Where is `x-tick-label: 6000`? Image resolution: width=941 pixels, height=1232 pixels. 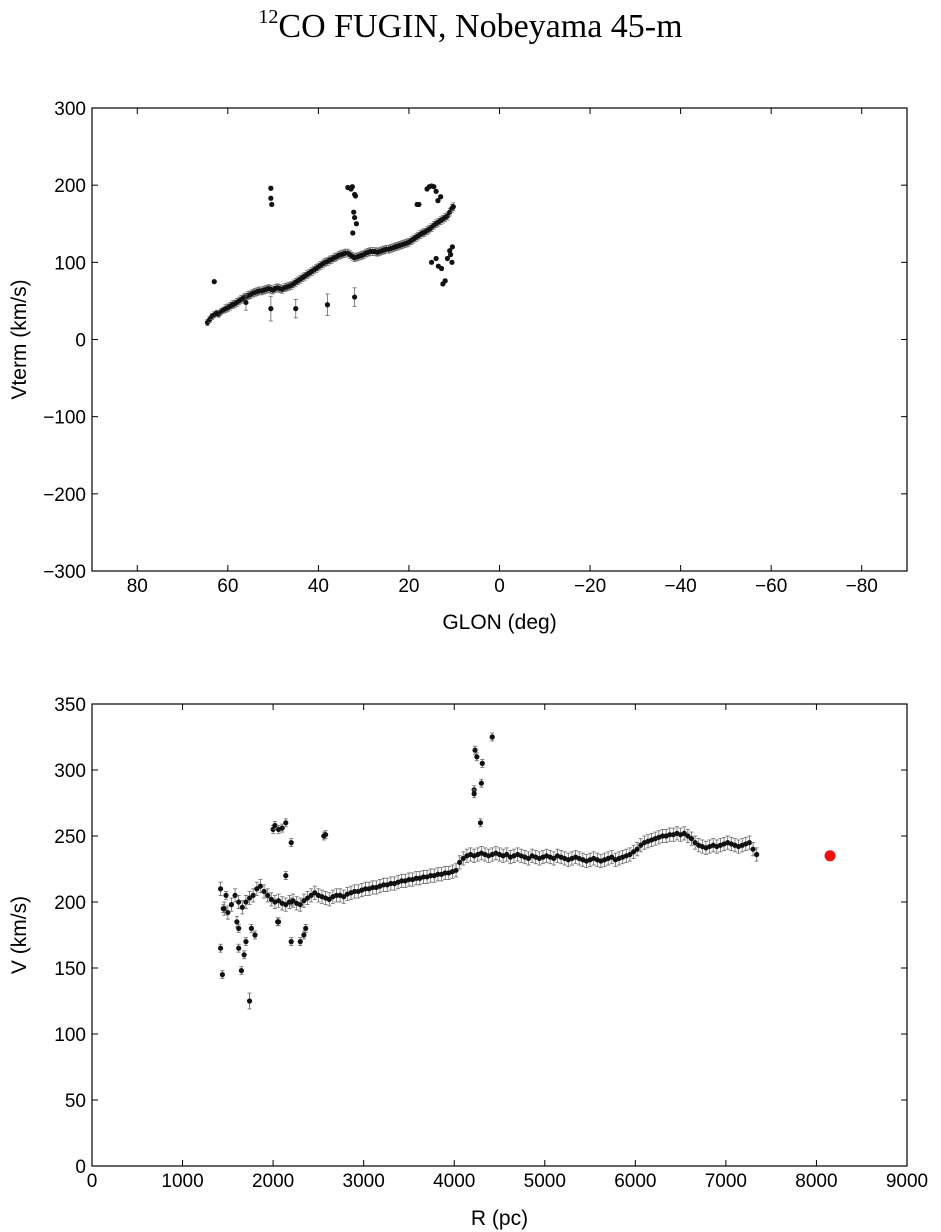
x-tick-label: 6000 is located at coordinates (635, 1181).